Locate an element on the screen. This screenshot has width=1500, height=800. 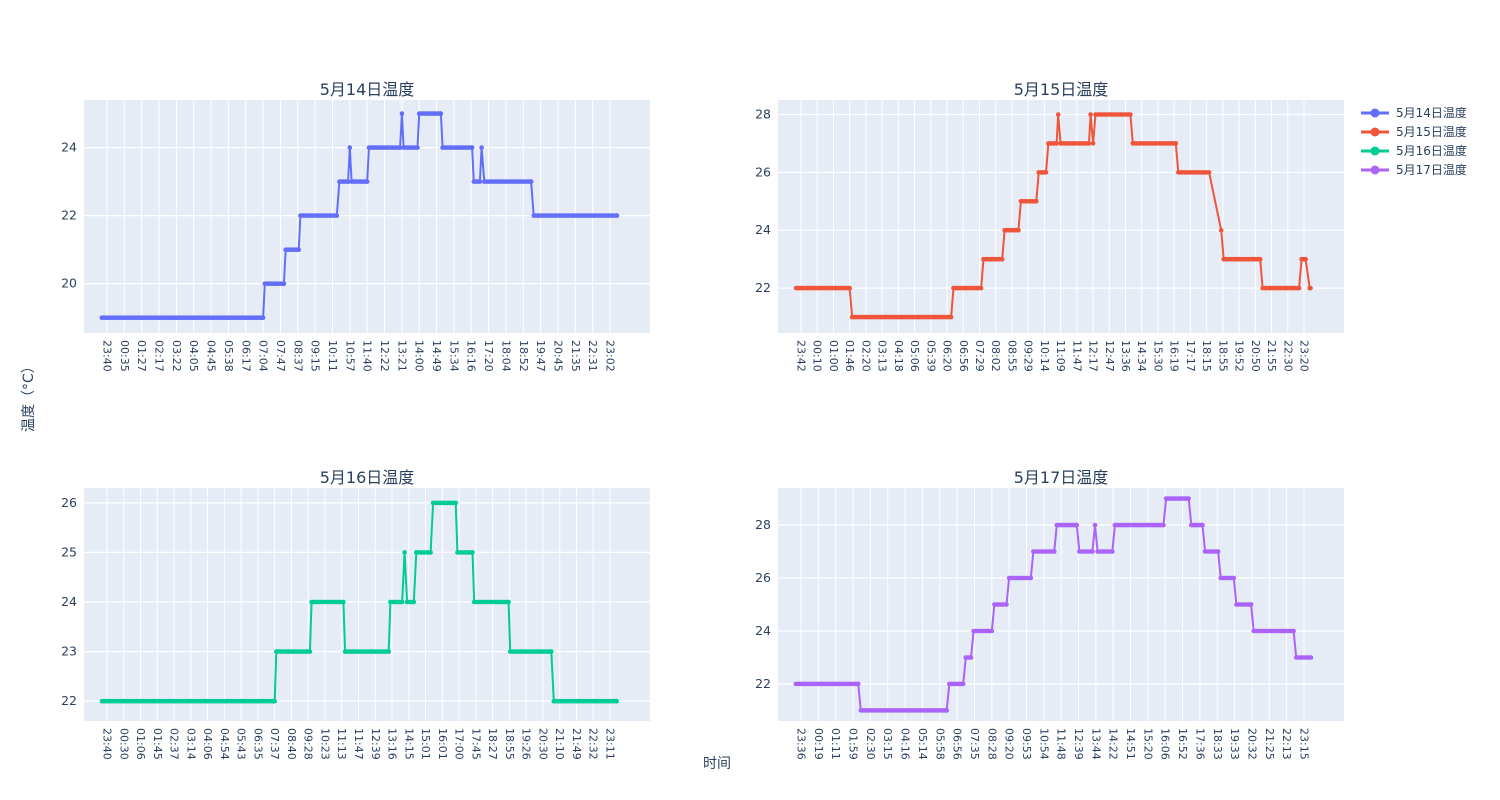
series-5月15日温度 is located at coordinates (1053, 216).